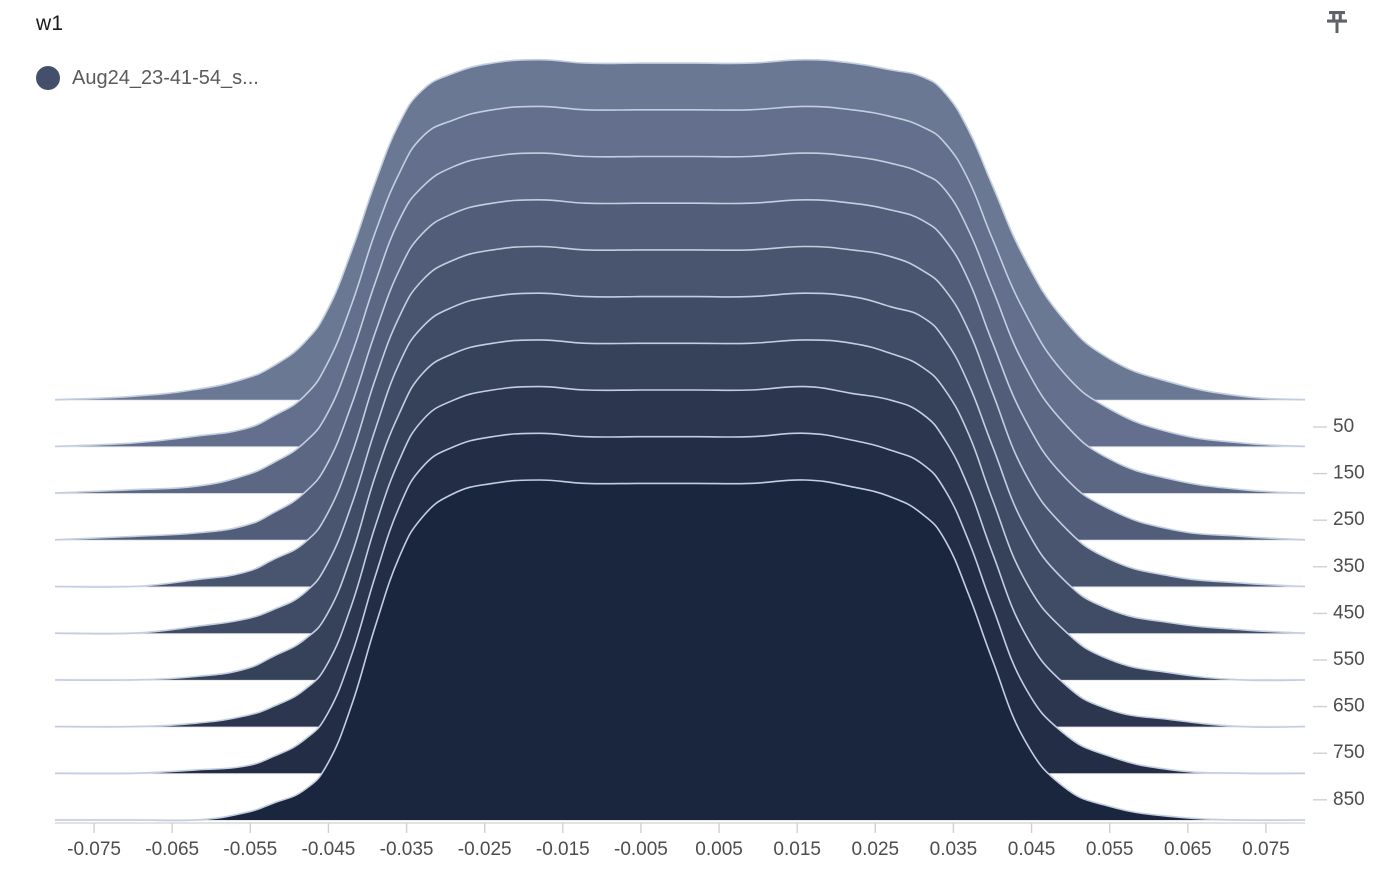  What do you see at coordinates (876, 849) in the screenshot?
I see `x-axis-tick-label: 0.025` at bounding box center [876, 849].